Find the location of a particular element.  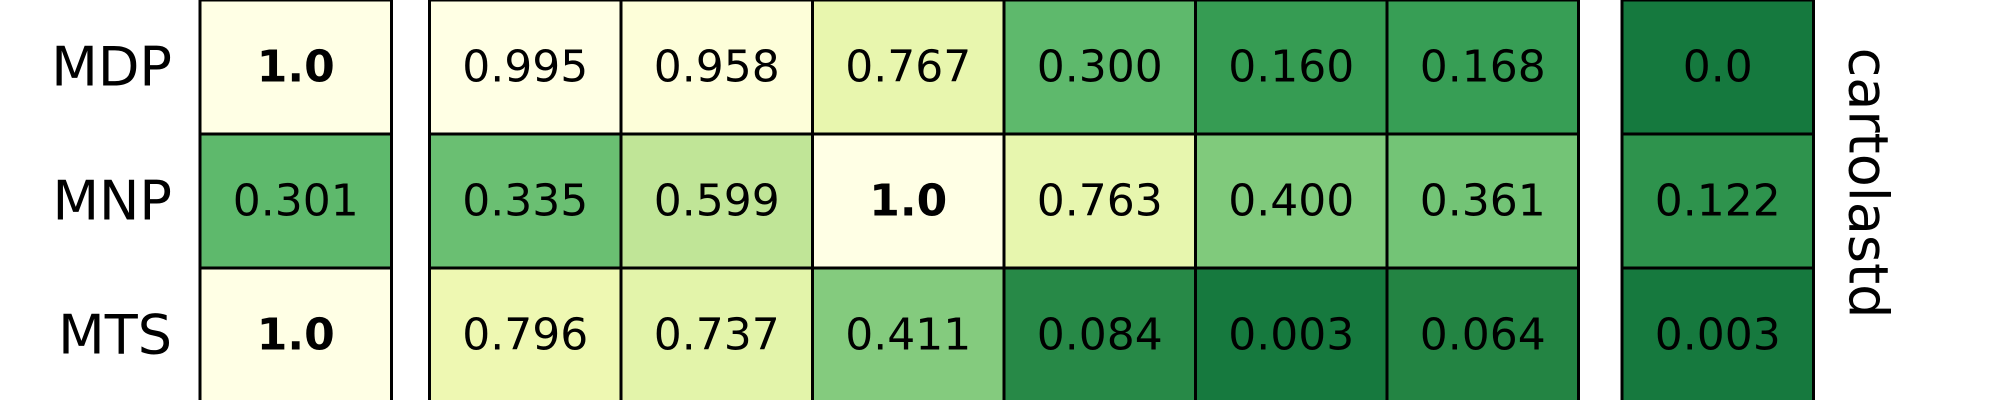

row-label-mnp: MNP is located at coordinates (112, 201).